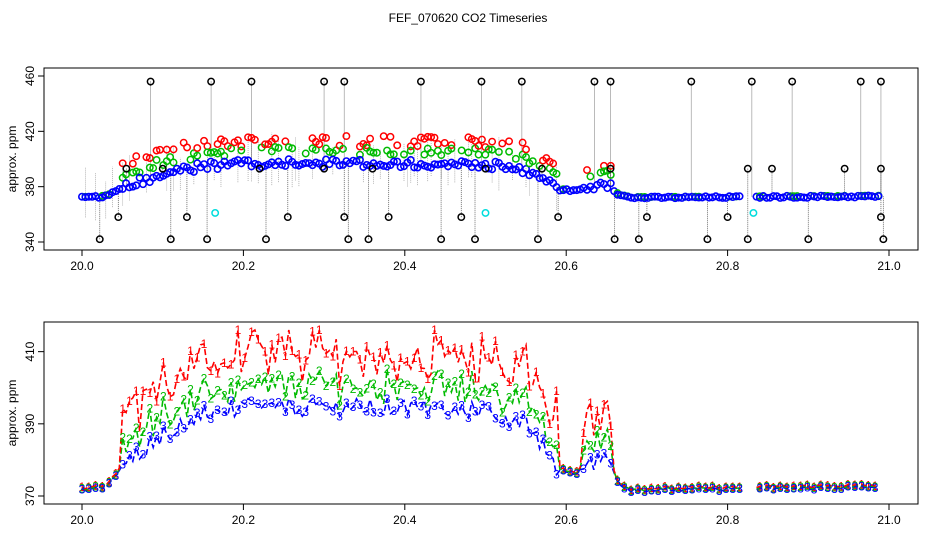  Describe the element at coordinates (30, 76) in the screenshot. I see `top-y-tick-label: 460` at that location.